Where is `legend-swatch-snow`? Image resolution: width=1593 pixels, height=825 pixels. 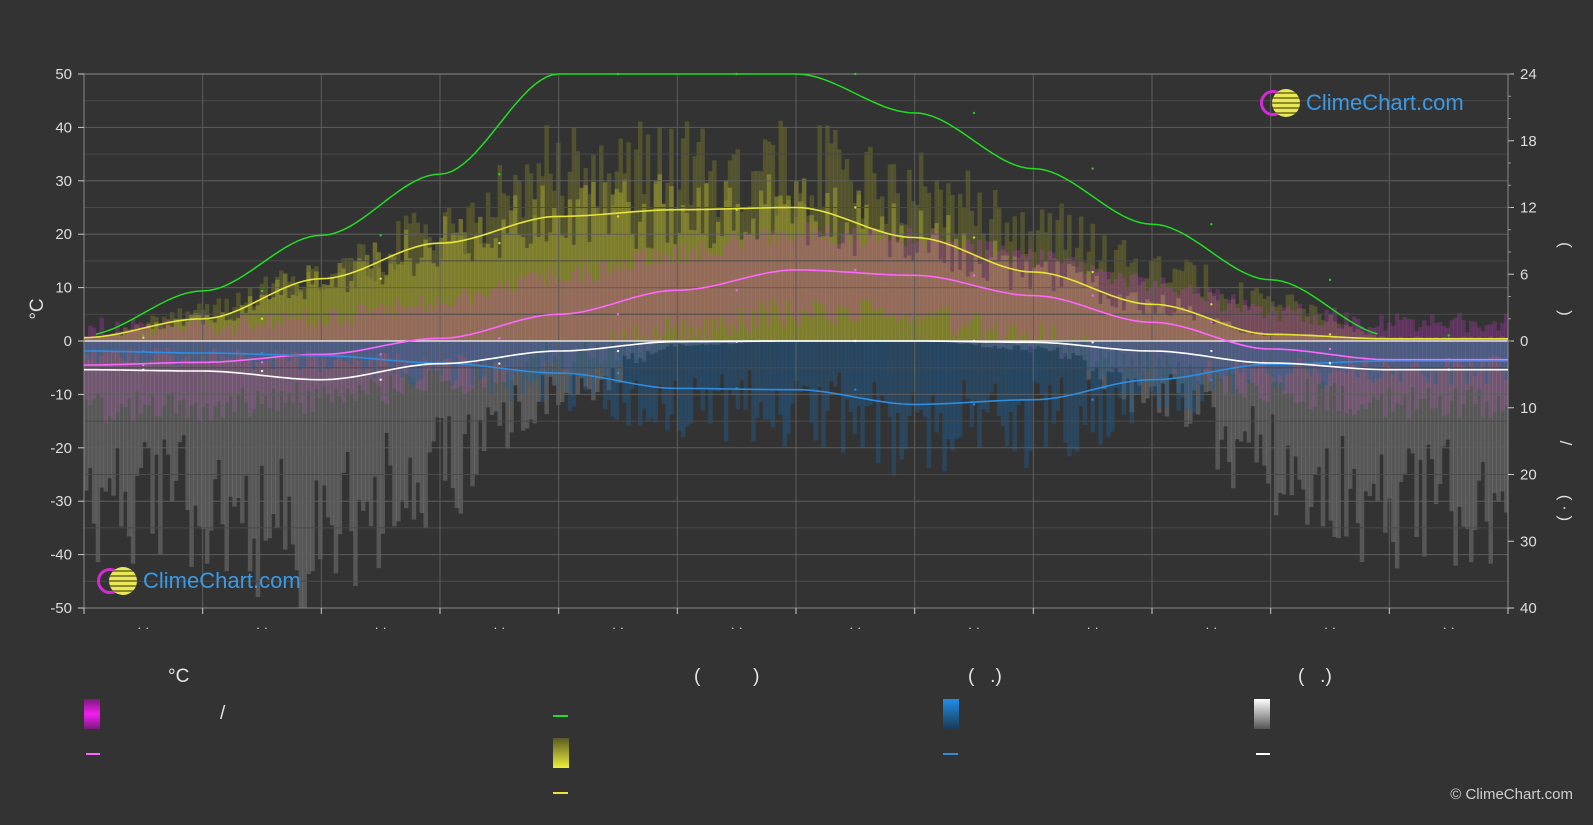 legend-swatch-snow is located at coordinates (1262, 714).